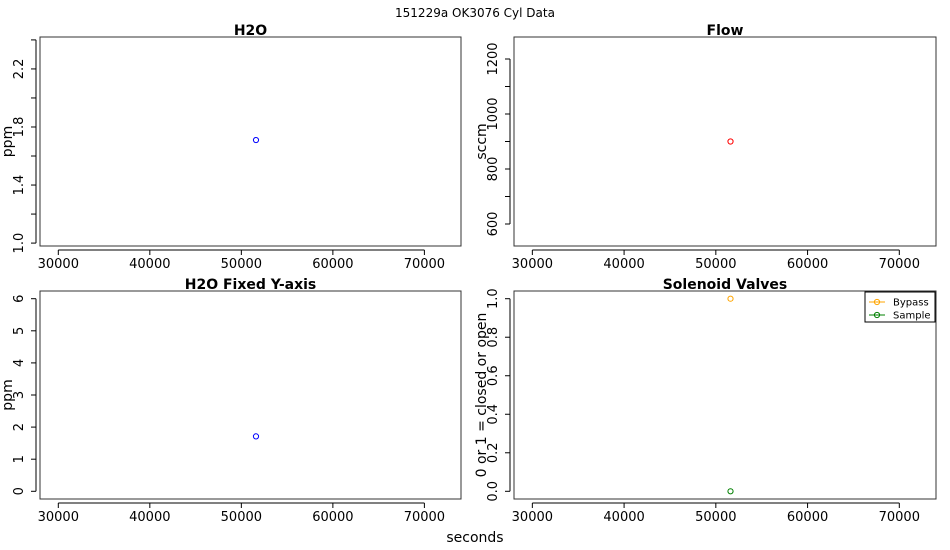 This screenshot has height=550, width=950. Describe the element at coordinates (730, 298) in the screenshot. I see `data-point-bypass` at that location.